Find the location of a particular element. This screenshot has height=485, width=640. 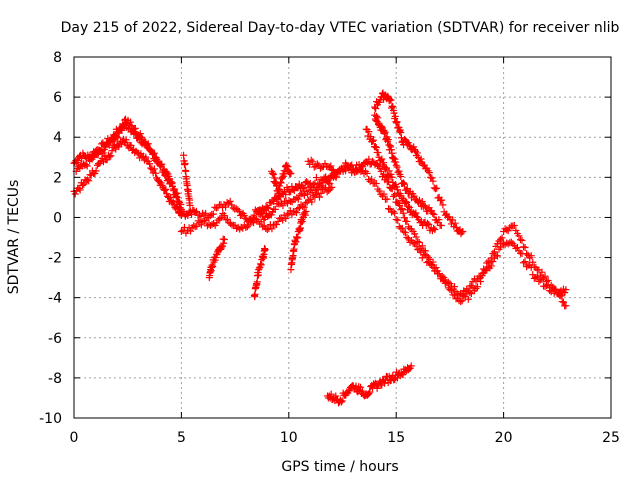

y-axis-label: SDTVAR / TECUs is located at coordinates (14, 237).